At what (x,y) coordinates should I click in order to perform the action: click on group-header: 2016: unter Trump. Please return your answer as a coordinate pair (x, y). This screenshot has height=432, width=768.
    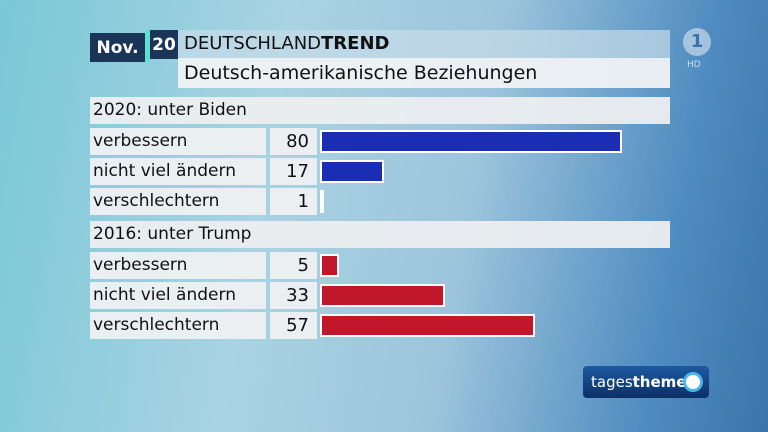
    Looking at the image, I should click on (380, 234).